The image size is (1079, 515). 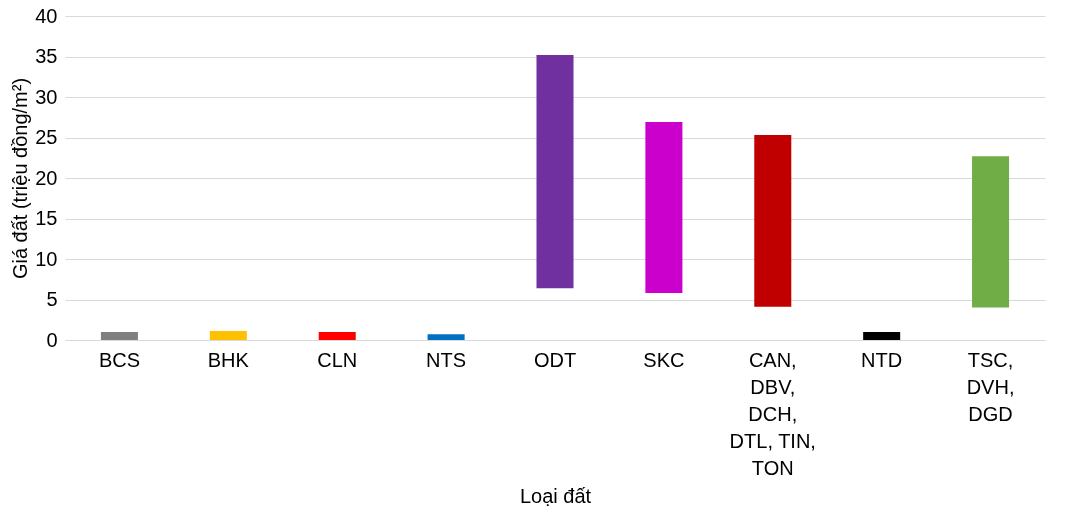 What do you see at coordinates (52, 339) in the screenshot?
I see `y-tick-label: 0` at bounding box center [52, 339].